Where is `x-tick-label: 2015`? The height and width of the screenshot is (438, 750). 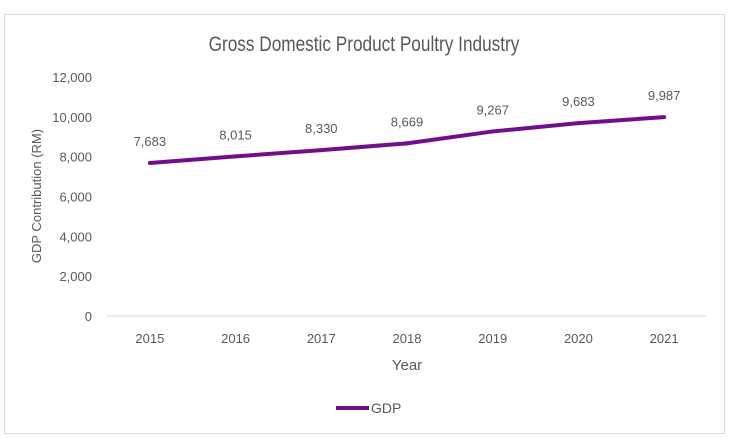
x-tick-label: 2015 is located at coordinates (149, 338).